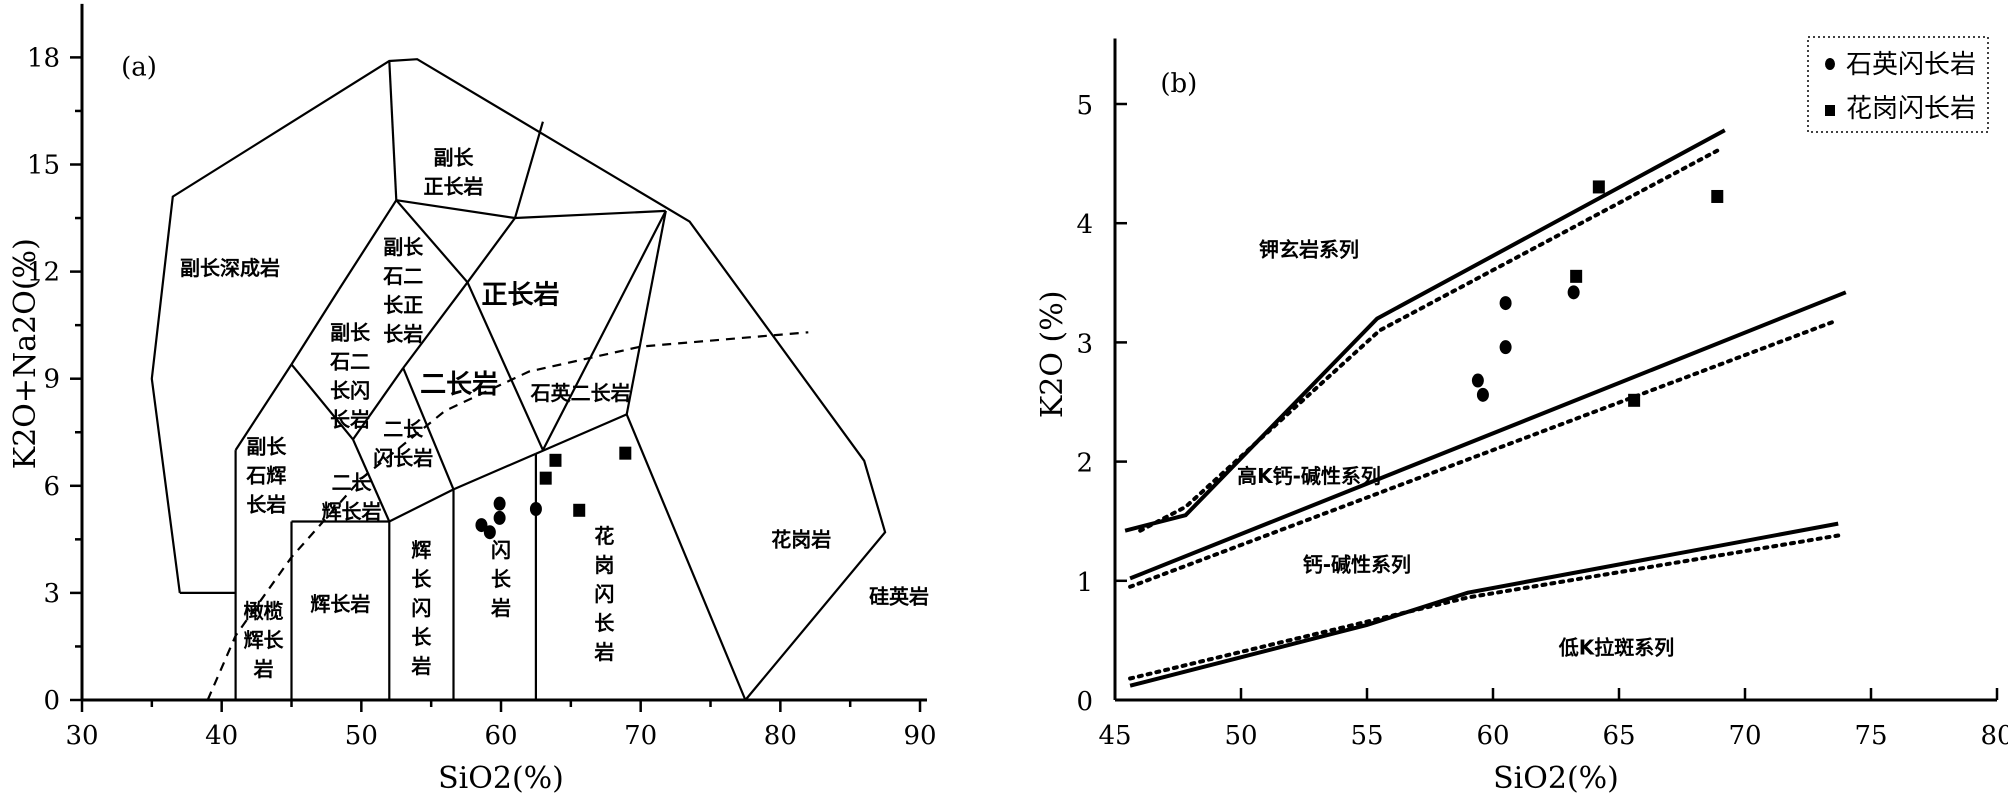  I want to click on y-tick-label-a: 9, so click(51, 380).